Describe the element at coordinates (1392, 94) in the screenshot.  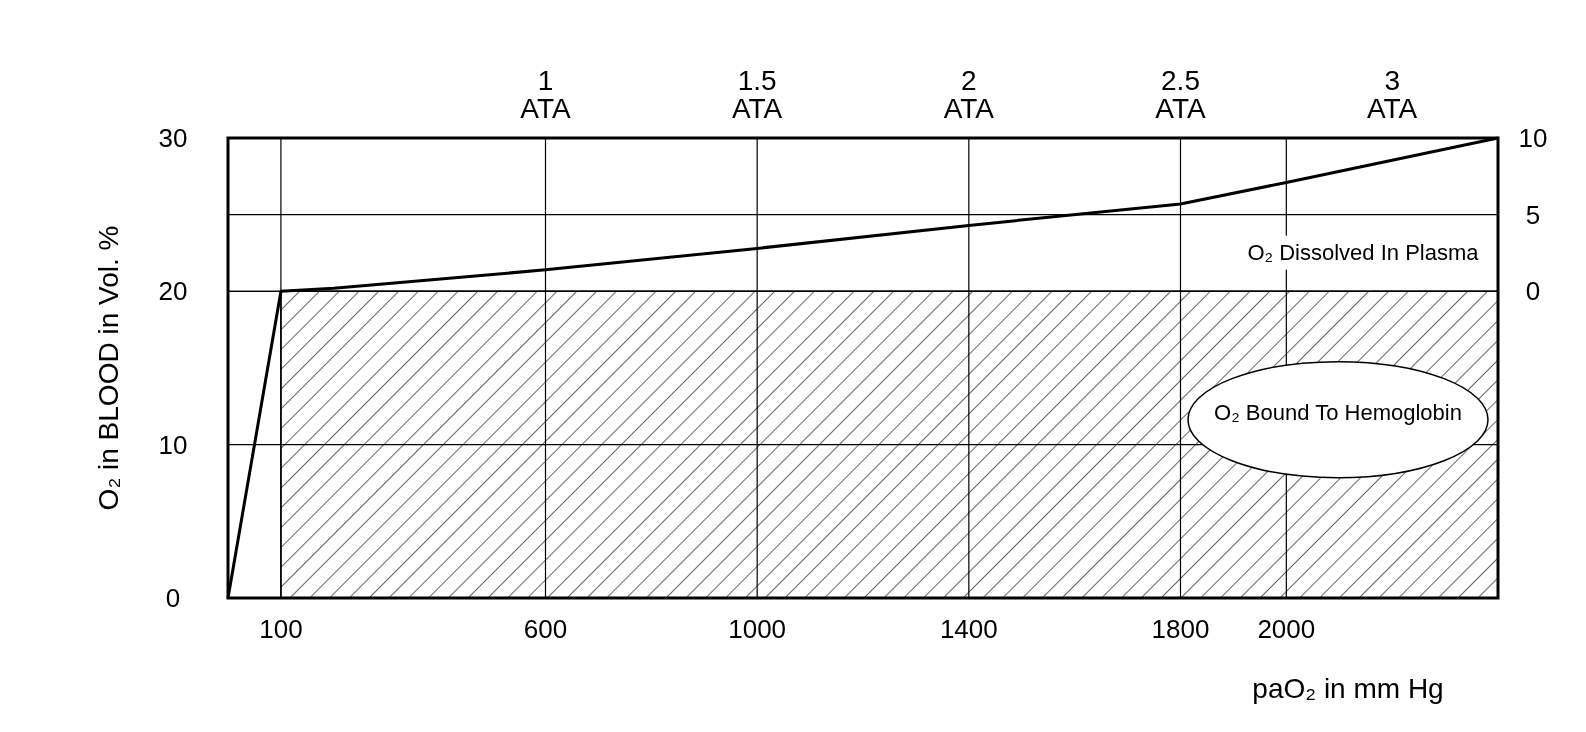
I see `x2-tick-label: 3 ATA` at that location.